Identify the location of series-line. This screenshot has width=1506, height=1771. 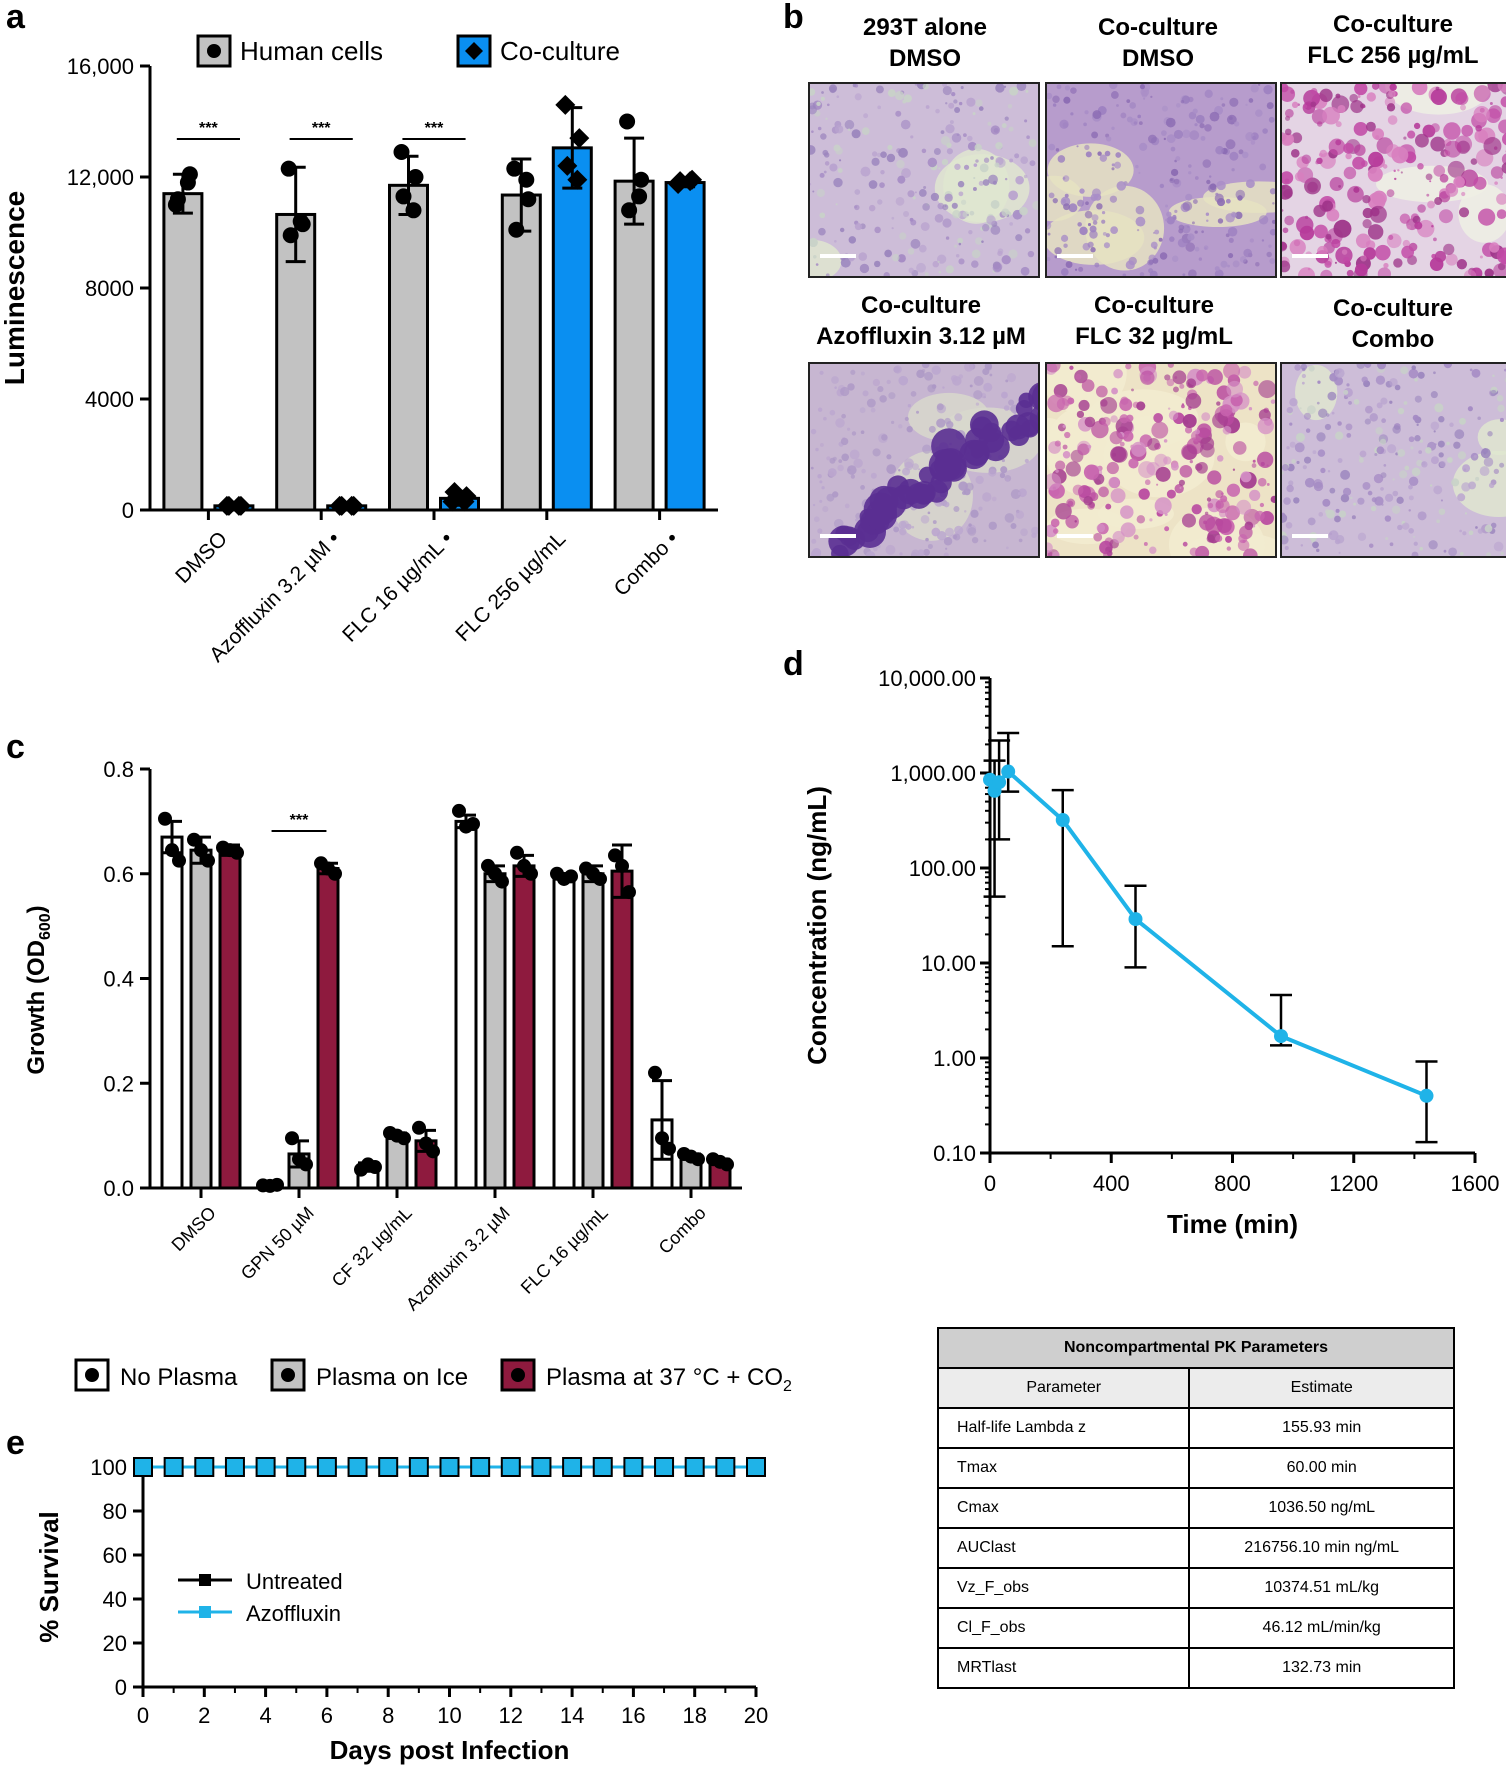
(1208, 933).